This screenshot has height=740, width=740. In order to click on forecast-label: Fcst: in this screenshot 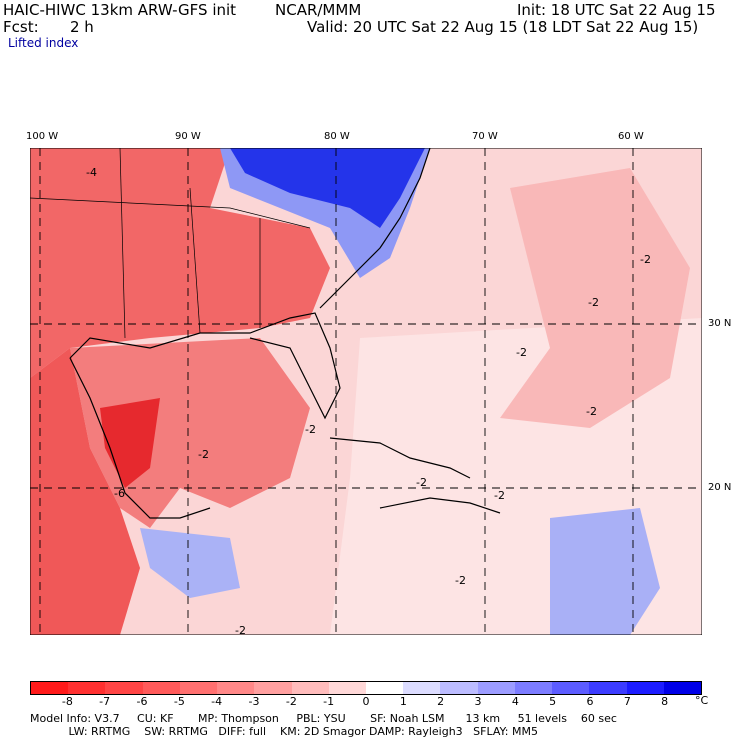, I will do `click(21, 27)`.